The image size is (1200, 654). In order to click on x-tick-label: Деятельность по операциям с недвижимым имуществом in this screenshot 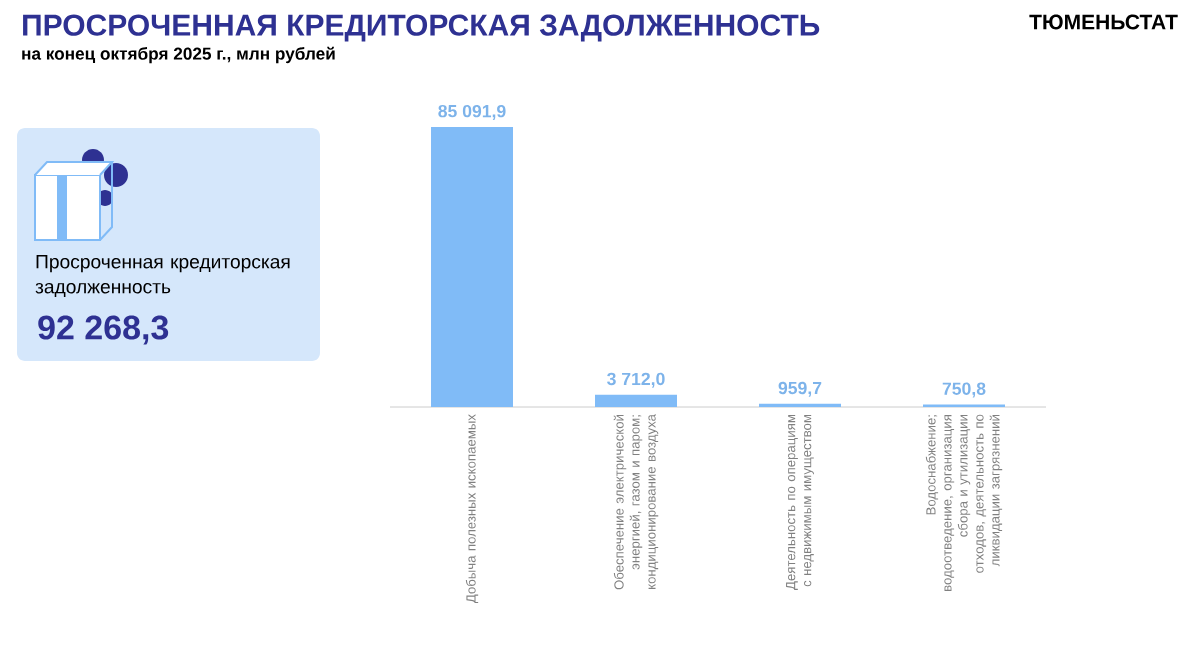, I will do `click(800, 502)`.